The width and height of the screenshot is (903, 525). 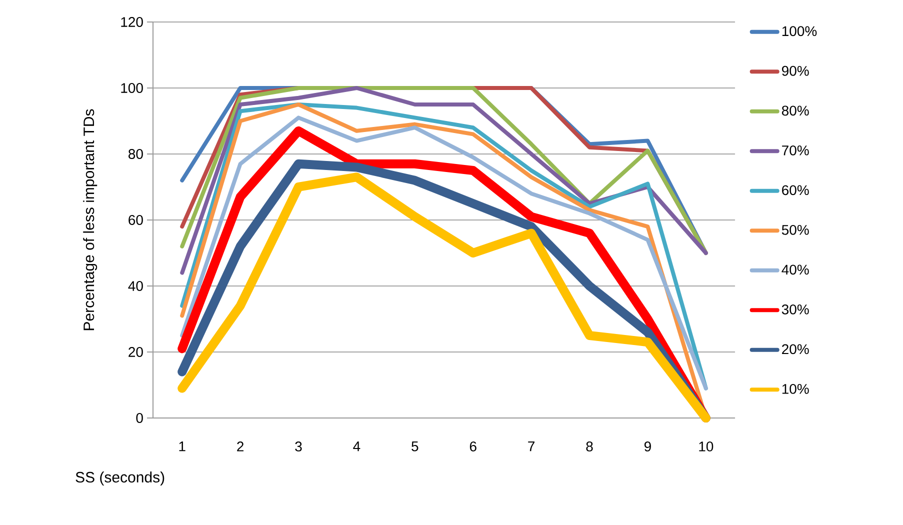 I want to click on y-tick-label: 20, so click(x=135, y=352).